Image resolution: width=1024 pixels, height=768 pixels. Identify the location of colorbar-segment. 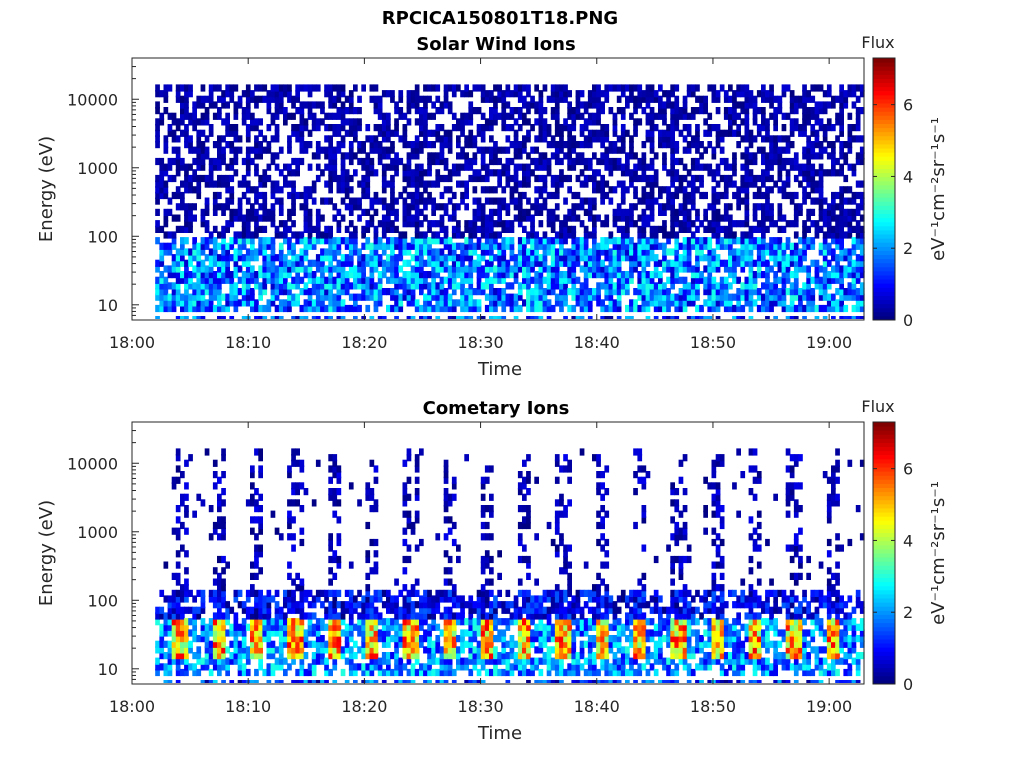
(884, 248).